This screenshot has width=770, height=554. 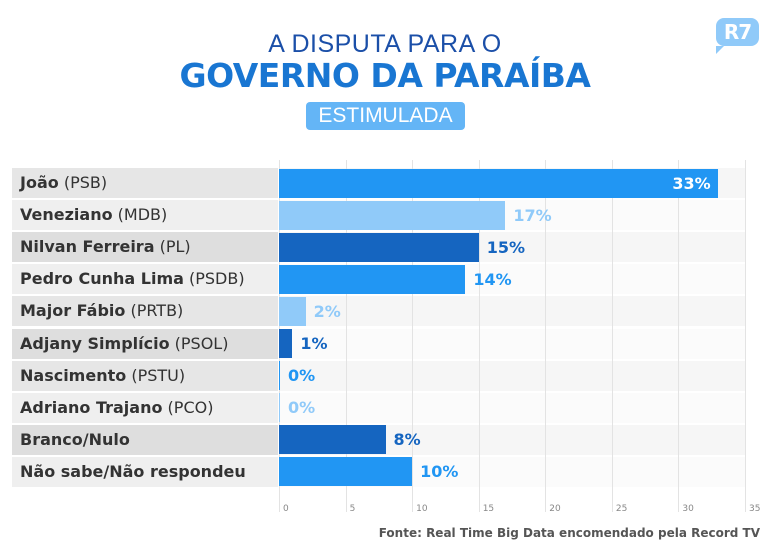 What do you see at coordinates (492, 279) in the screenshot?
I see `data-label: 14%` at bounding box center [492, 279].